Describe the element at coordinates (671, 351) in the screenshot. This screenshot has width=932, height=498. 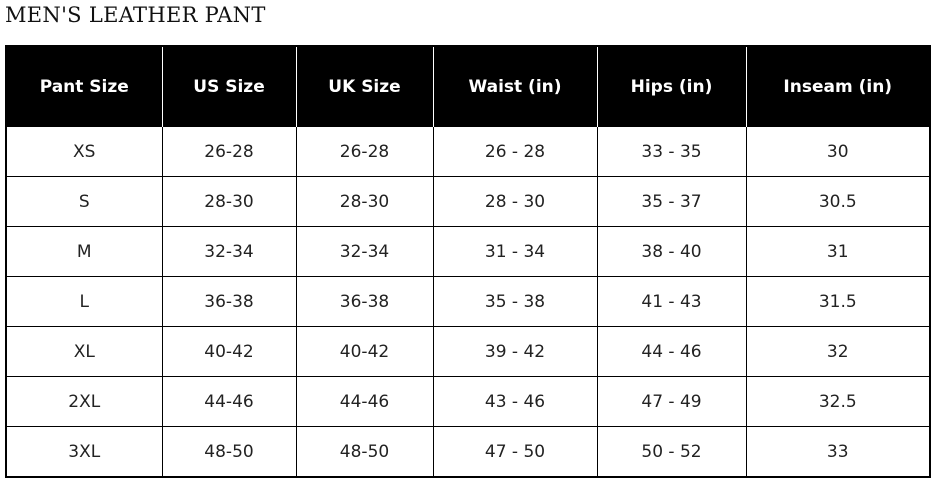
I see `table-cell: 44 - 46` at that location.